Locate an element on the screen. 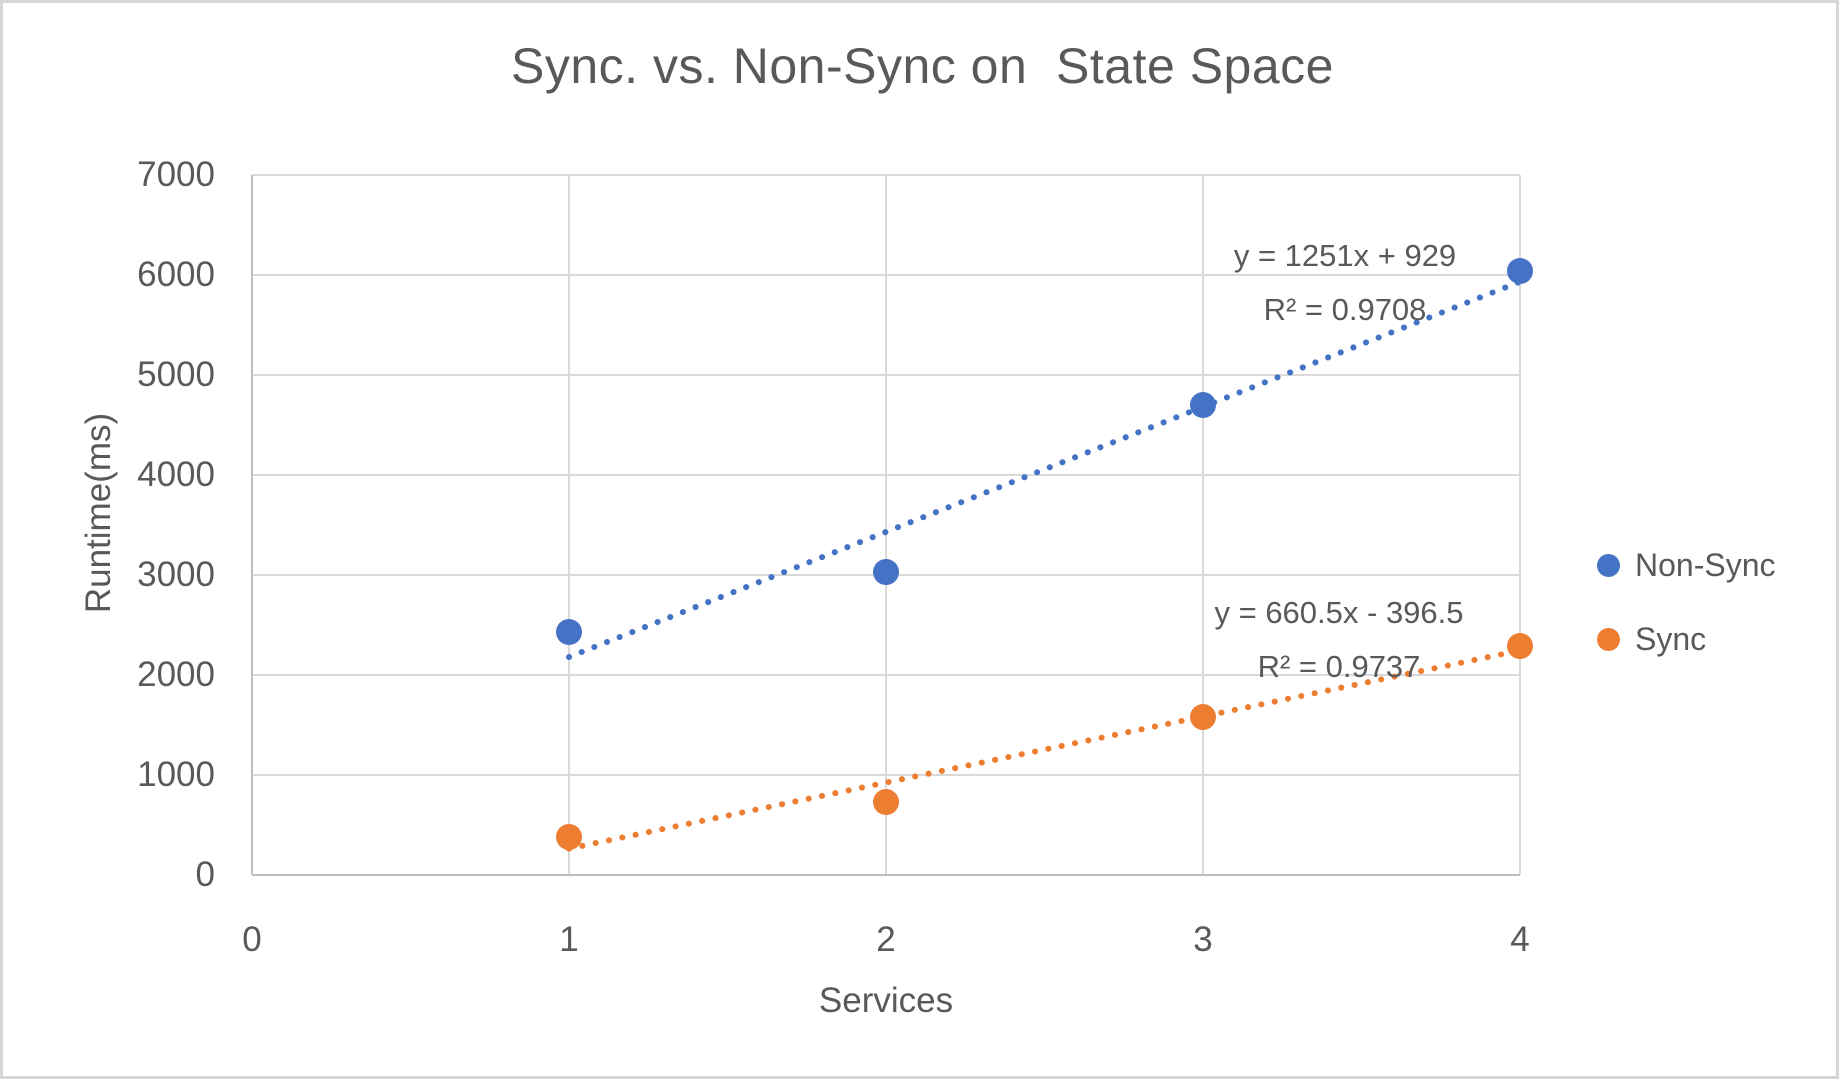 The width and height of the screenshot is (1839, 1079). sync-trendline-label: y = 660.5x - 396.5 R² = 0.9737 is located at coordinates (1339, 640).